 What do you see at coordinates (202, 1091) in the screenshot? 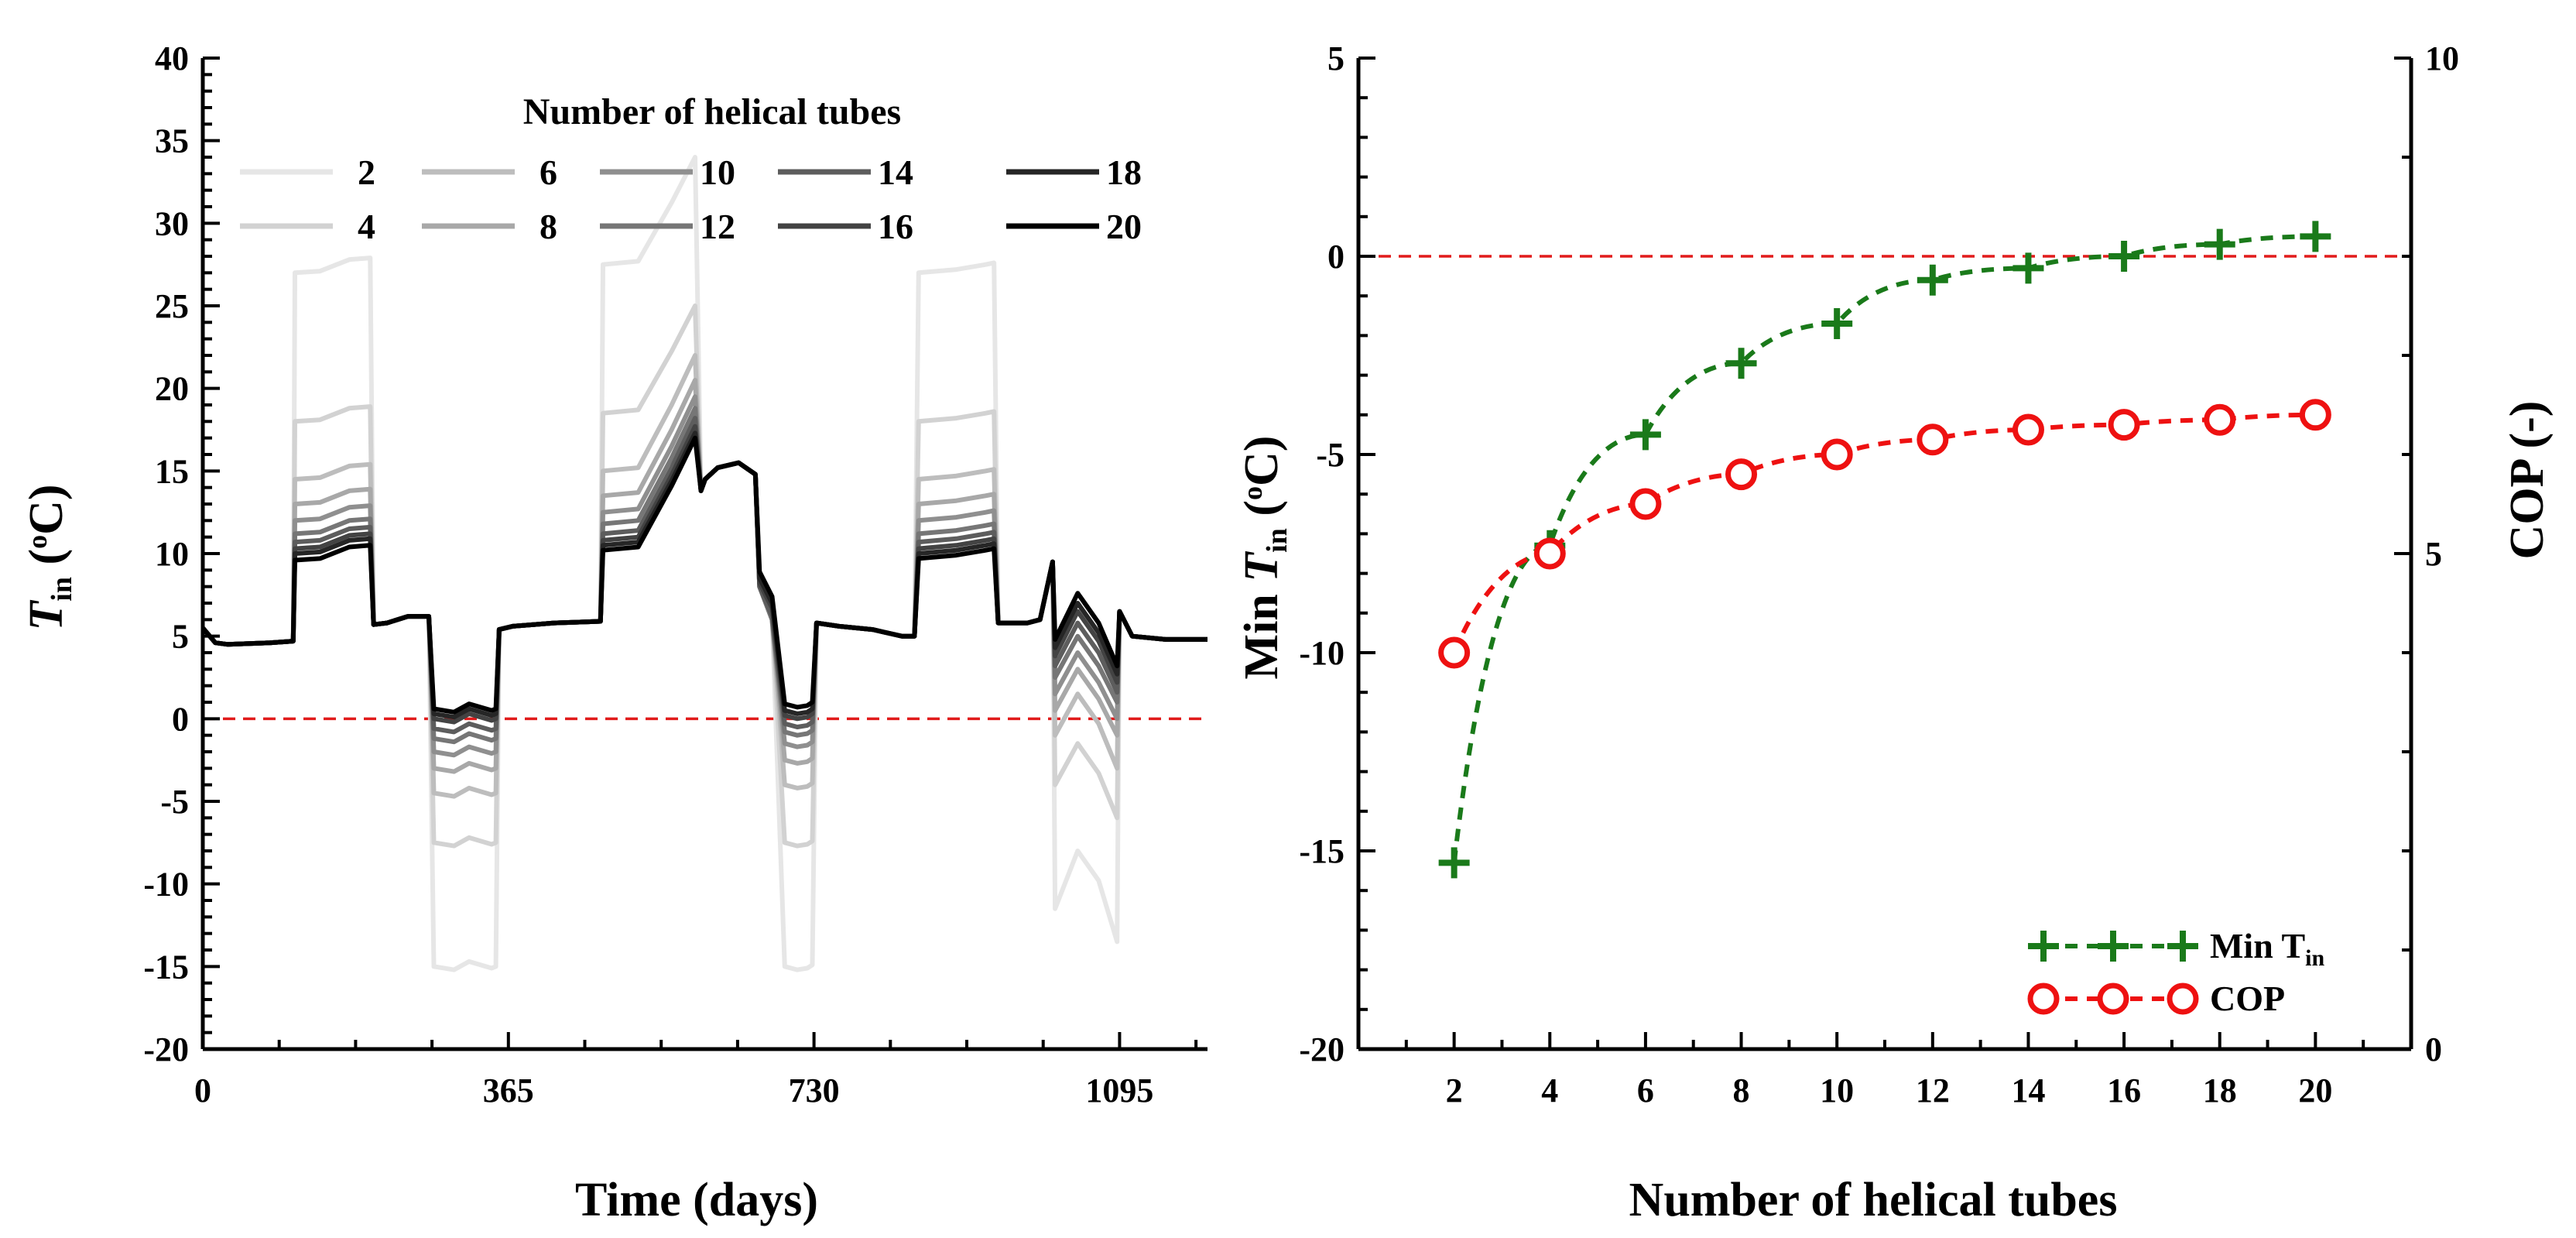
I see `left-x-tick-label: 0` at bounding box center [202, 1091].